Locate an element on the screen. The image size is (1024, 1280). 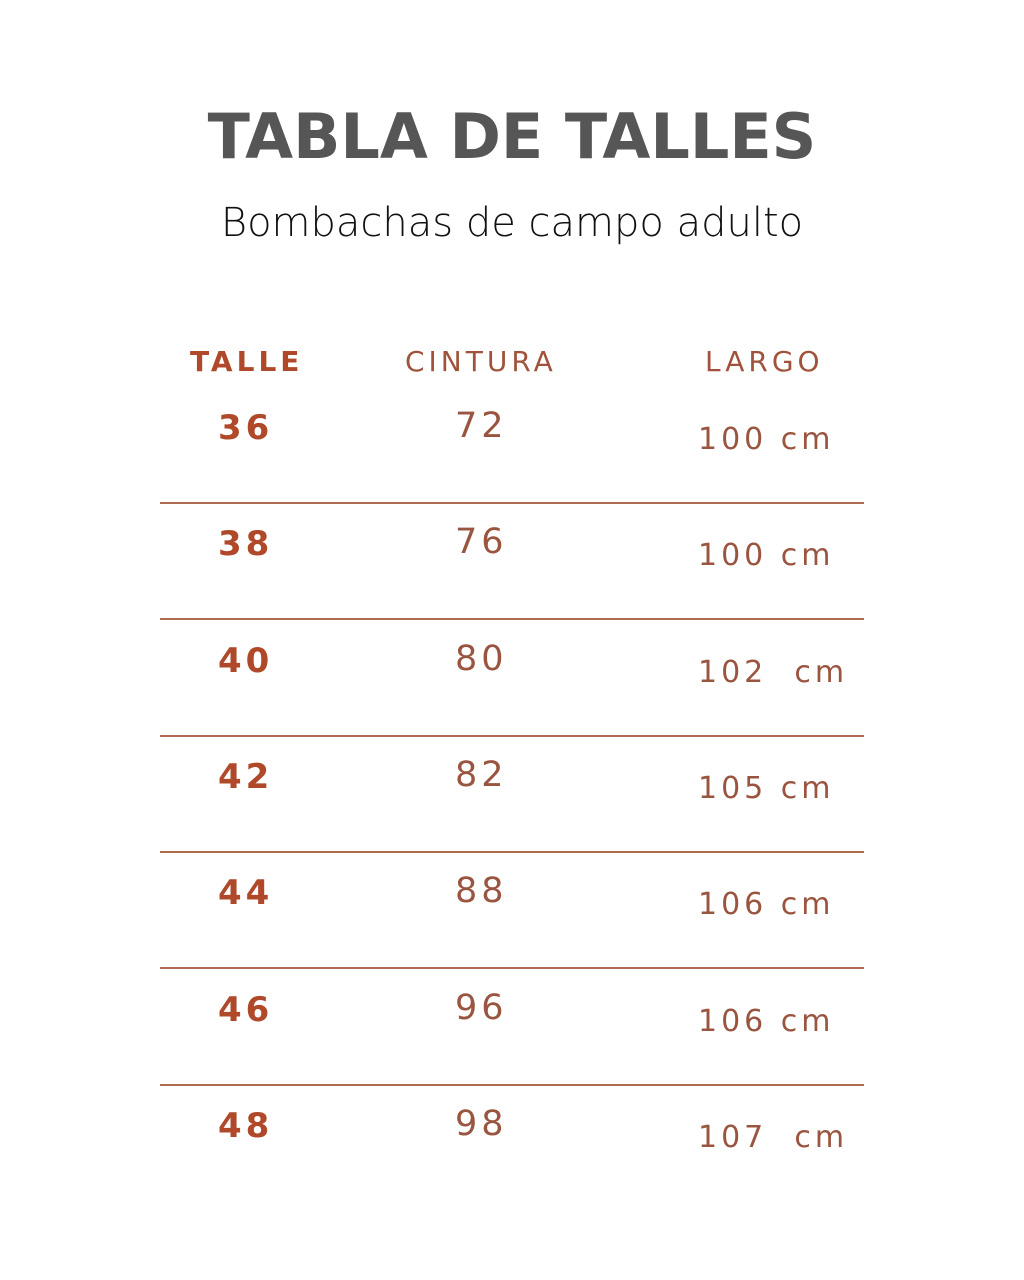
header-cintura: CINTURA is located at coordinates (481, 361).